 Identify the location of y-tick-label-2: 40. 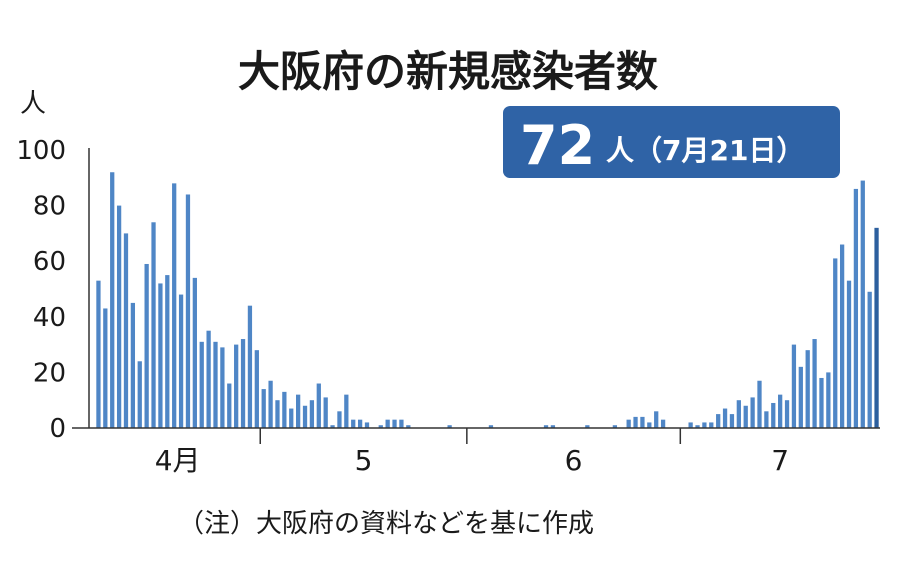
(49, 318).